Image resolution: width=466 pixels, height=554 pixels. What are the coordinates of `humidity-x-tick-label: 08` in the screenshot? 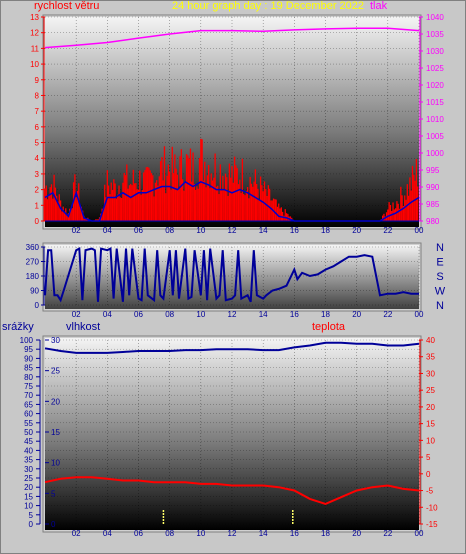 It's located at (169, 533).